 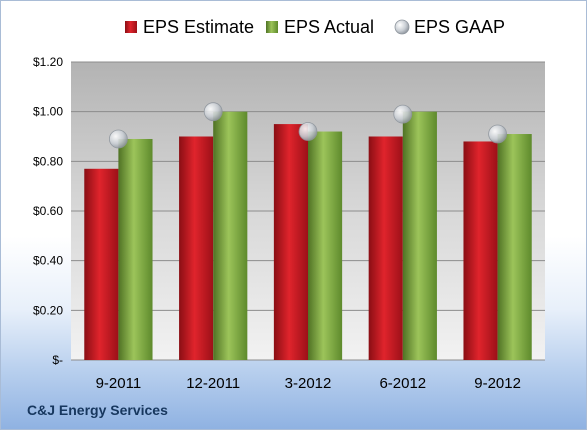 I want to click on legend-label: EPS GAAP, so click(x=459, y=27).